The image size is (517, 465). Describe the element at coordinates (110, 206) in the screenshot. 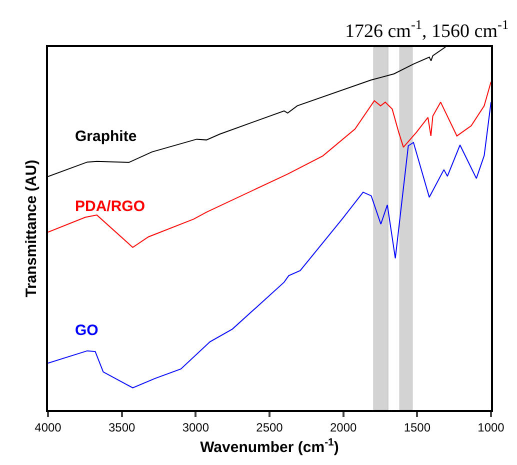

I see `series-label: PDA/RGO` at that location.